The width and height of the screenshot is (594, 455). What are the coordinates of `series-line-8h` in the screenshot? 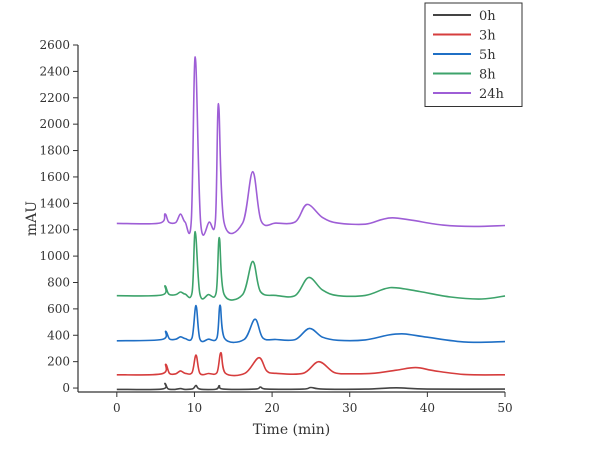 It's located at (311, 265).